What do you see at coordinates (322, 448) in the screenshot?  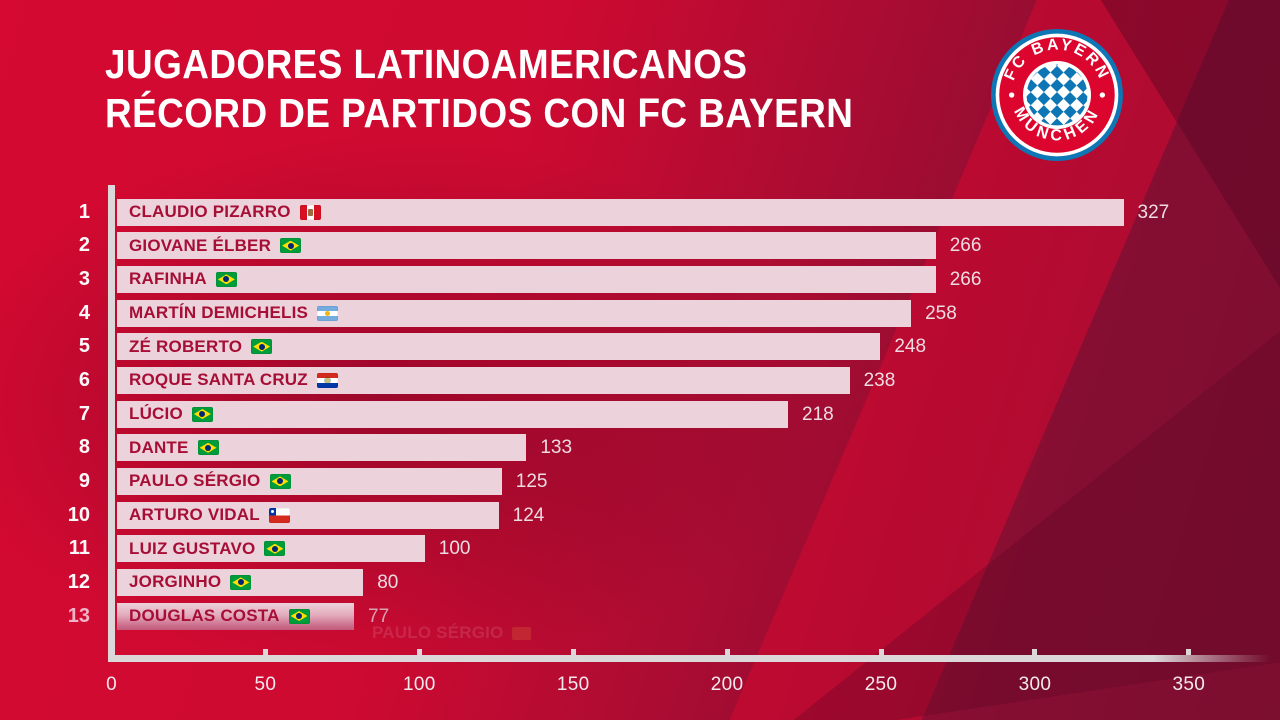 I see `player-bar: DANTE` at bounding box center [322, 448].